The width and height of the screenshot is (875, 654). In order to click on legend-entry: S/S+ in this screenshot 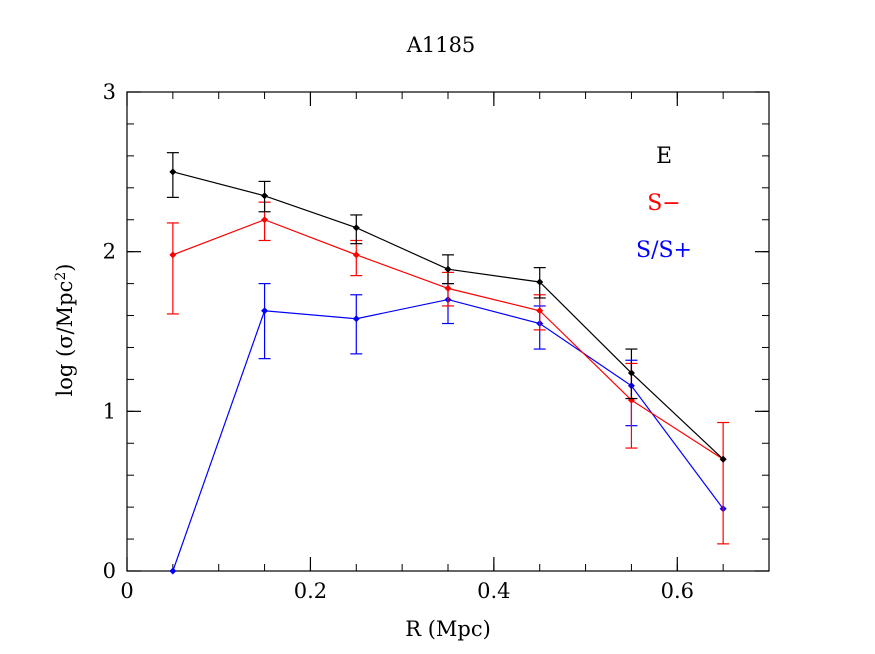, I will do `click(664, 250)`.